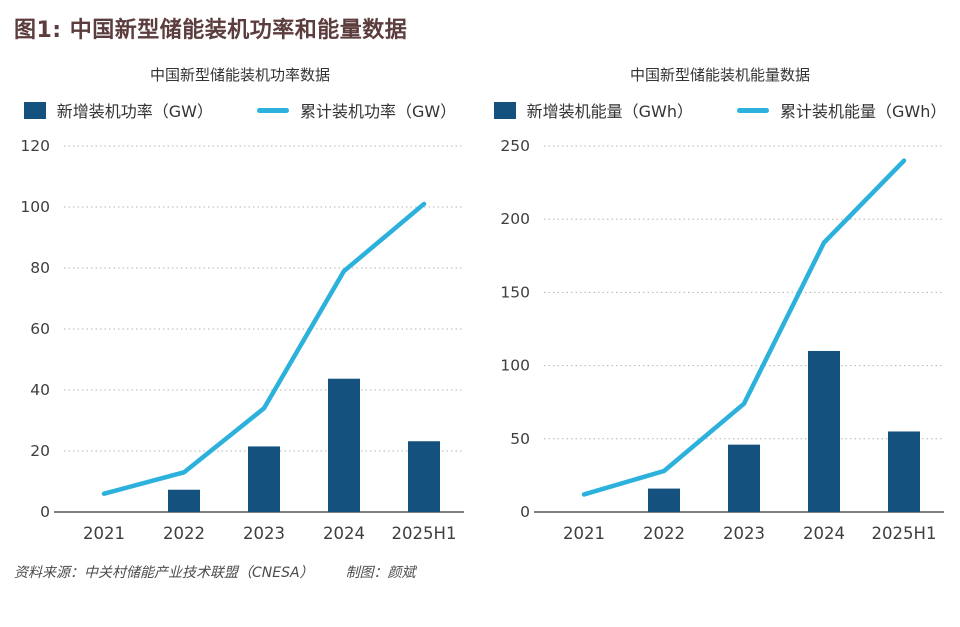 The image size is (960, 627). I want to click on legend-label-cumulative-energy: 累计装机能量（GWh）, so click(863, 111).